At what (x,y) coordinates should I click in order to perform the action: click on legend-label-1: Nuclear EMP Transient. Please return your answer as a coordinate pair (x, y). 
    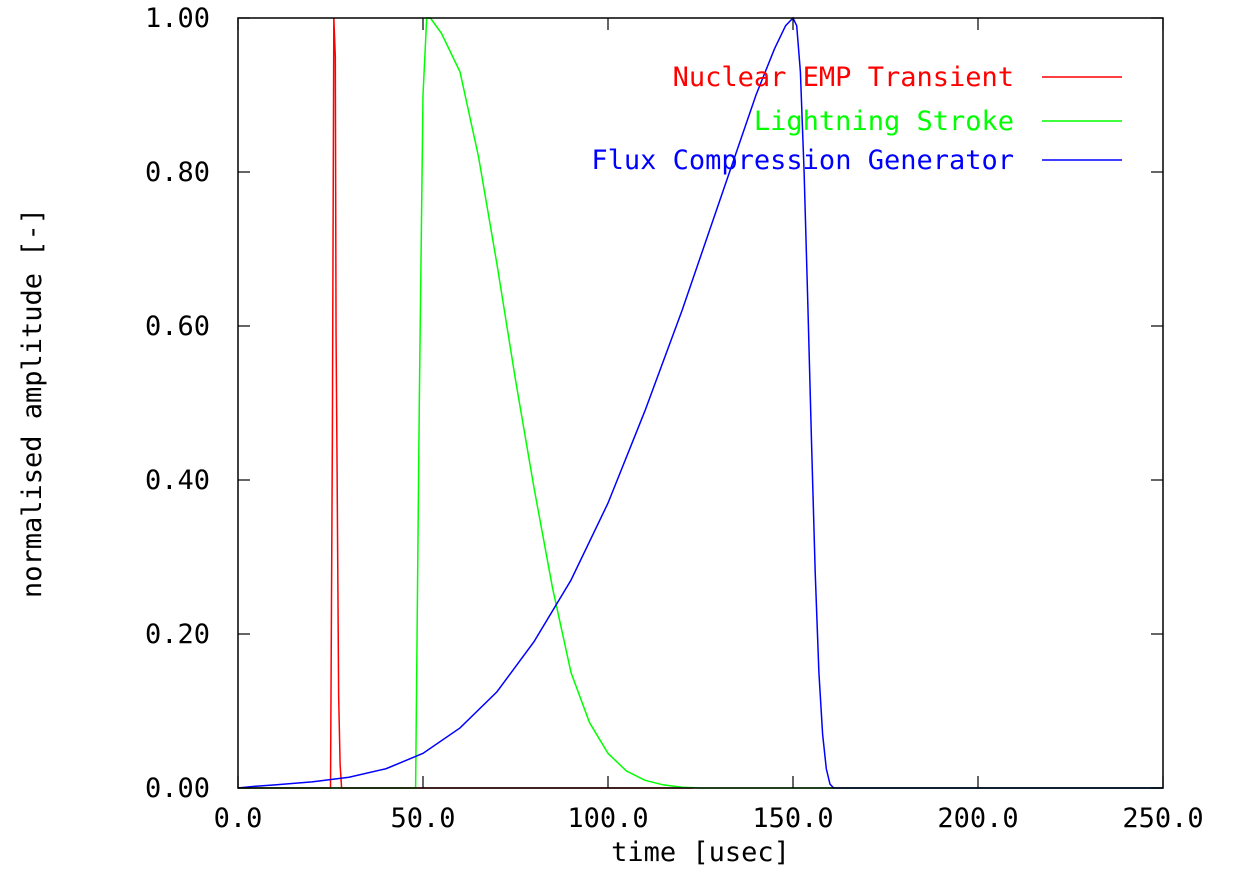
    Looking at the image, I should click on (843, 77).